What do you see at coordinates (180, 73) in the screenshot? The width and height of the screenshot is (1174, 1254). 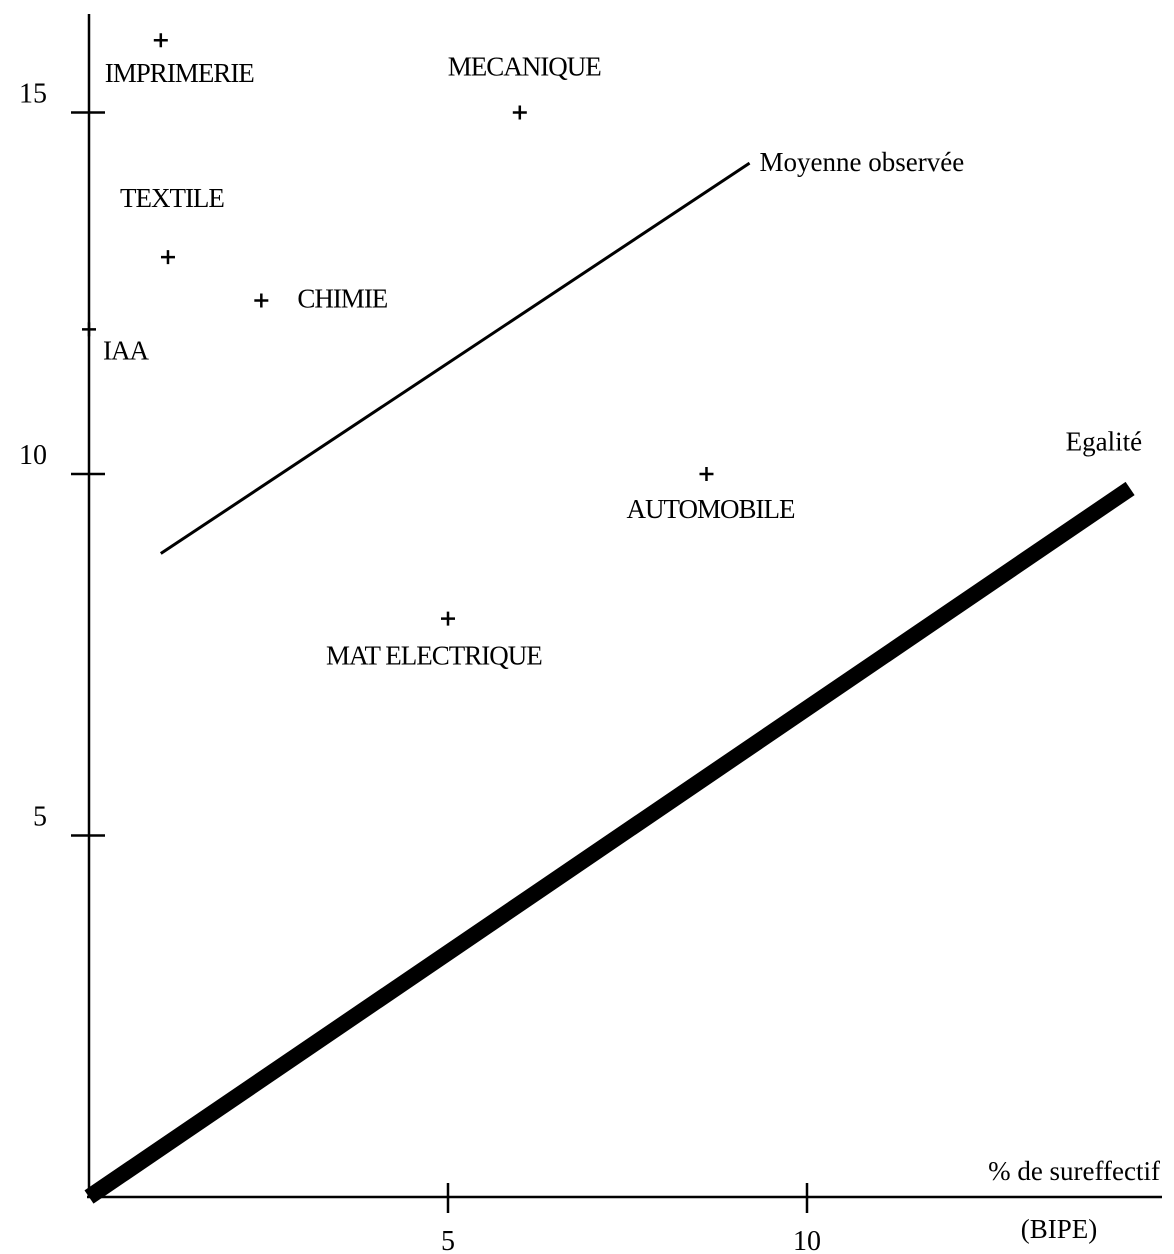 I see `point-label-imprimerie: IMPRIMERIE` at bounding box center [180, 73].